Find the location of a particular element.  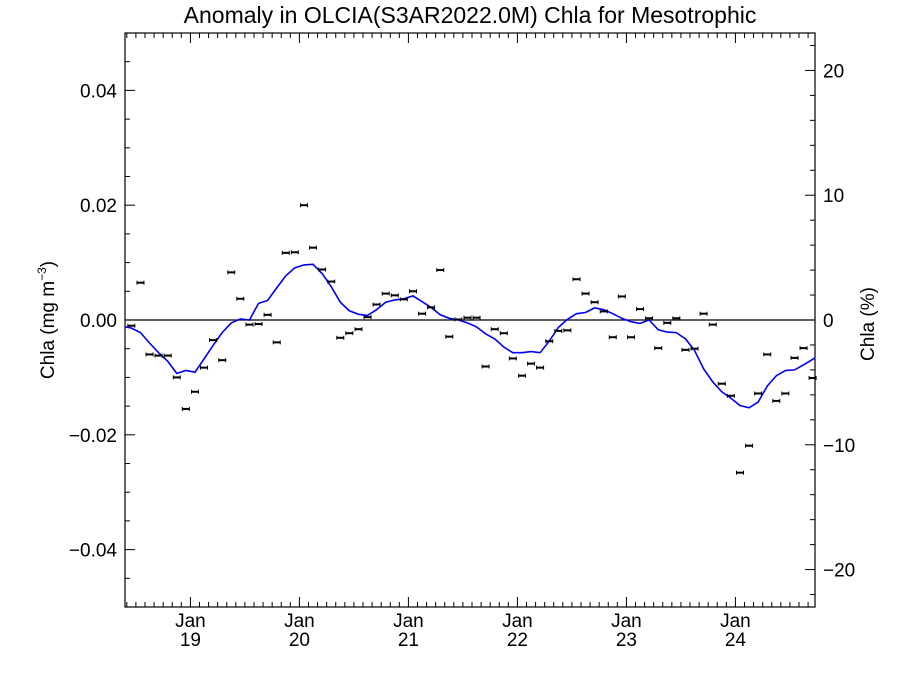

y-tick-label-right: 20 is located at coordinates (833, 71).